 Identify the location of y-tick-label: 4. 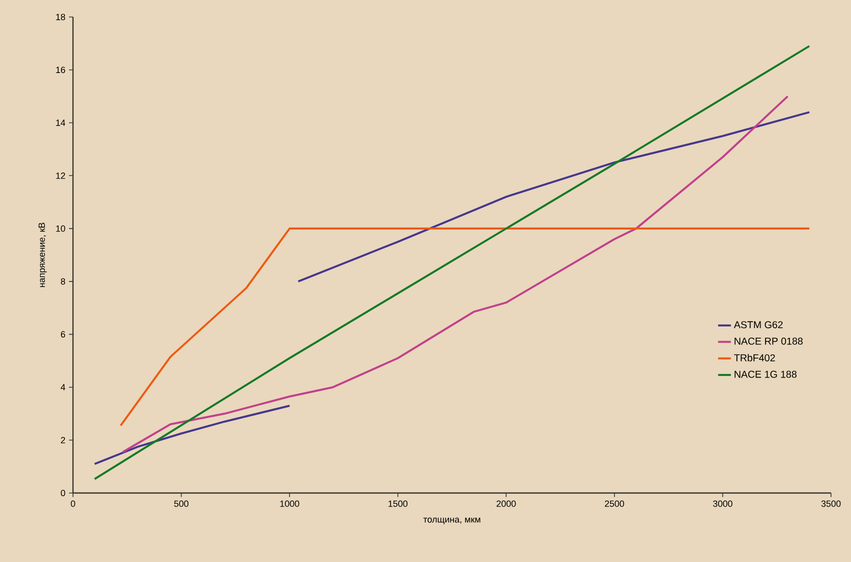
(63, 387).